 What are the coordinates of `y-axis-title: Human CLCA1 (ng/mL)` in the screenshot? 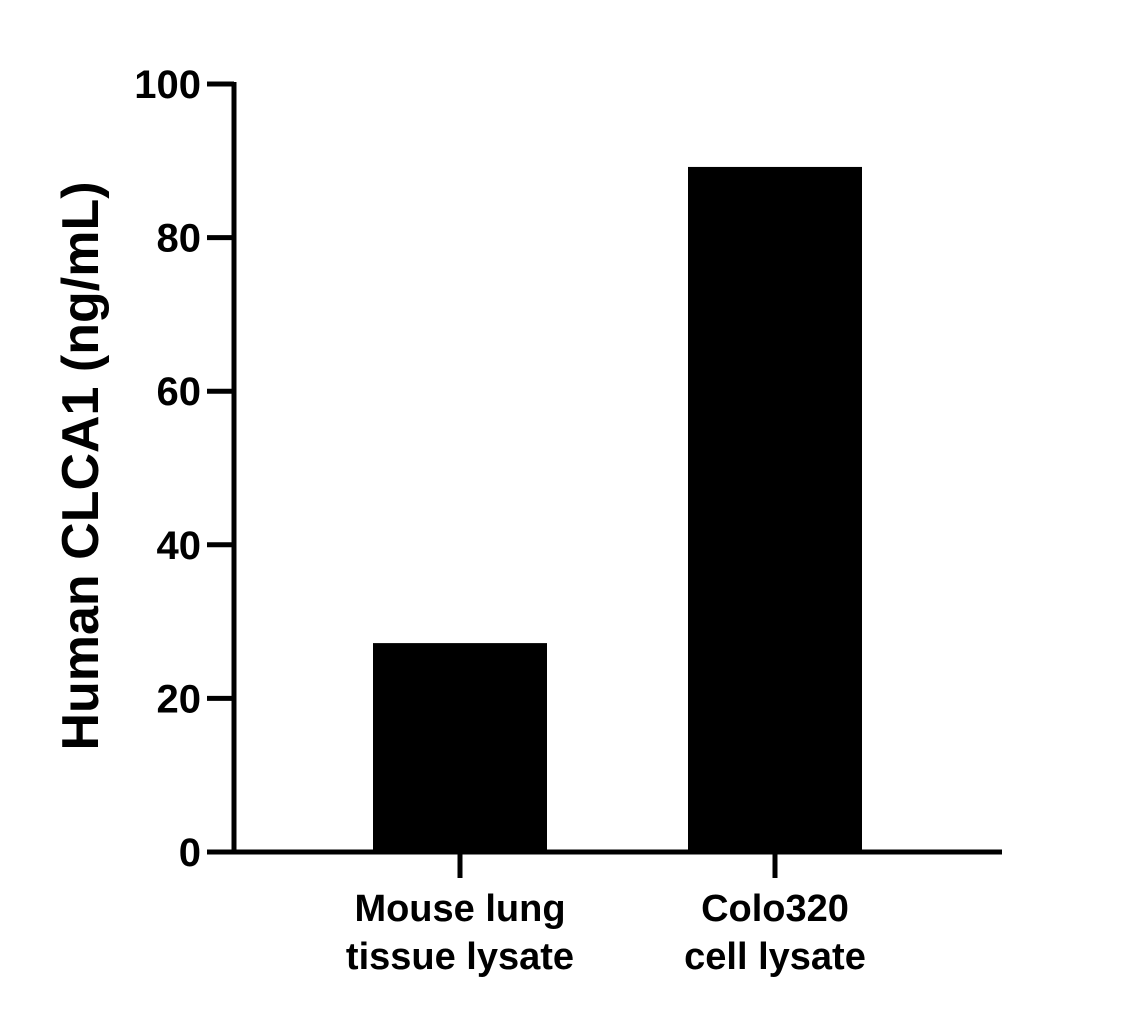 It's located at (81, 465).